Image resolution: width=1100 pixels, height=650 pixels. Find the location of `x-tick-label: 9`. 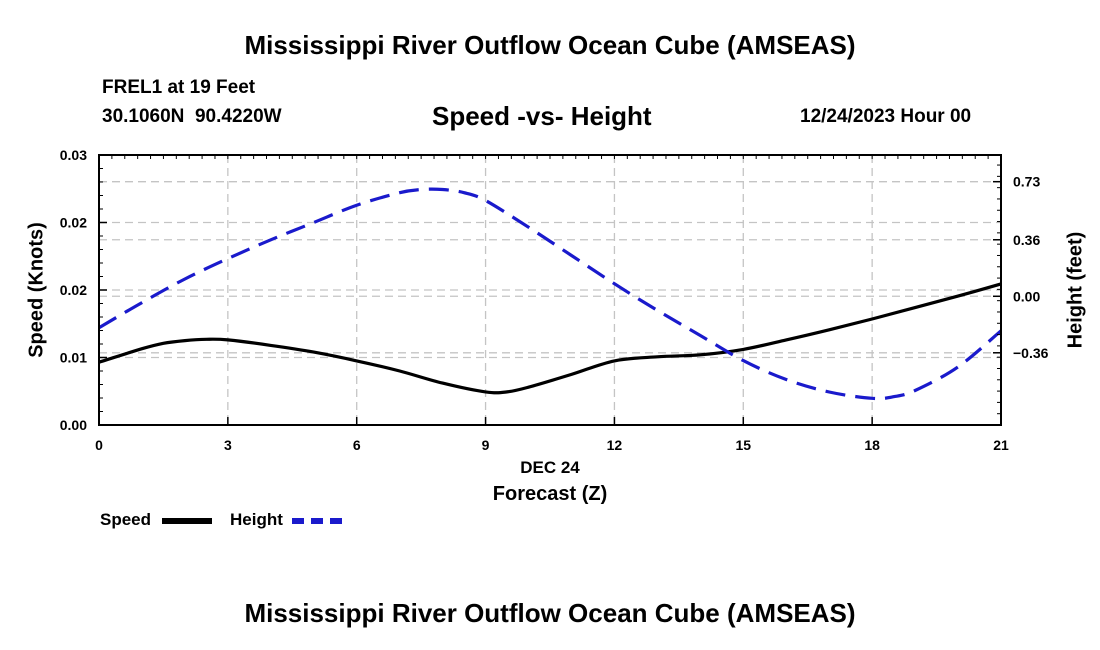

x-tick-label: 9 is located at coordinates (486, 445).